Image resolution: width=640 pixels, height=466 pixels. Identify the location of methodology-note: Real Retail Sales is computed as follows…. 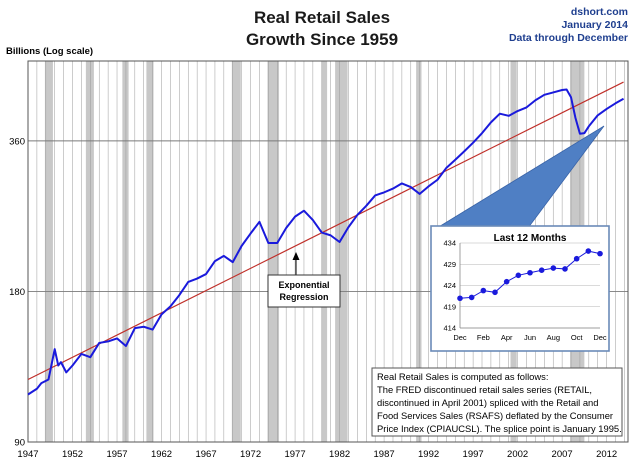
(497, 402).